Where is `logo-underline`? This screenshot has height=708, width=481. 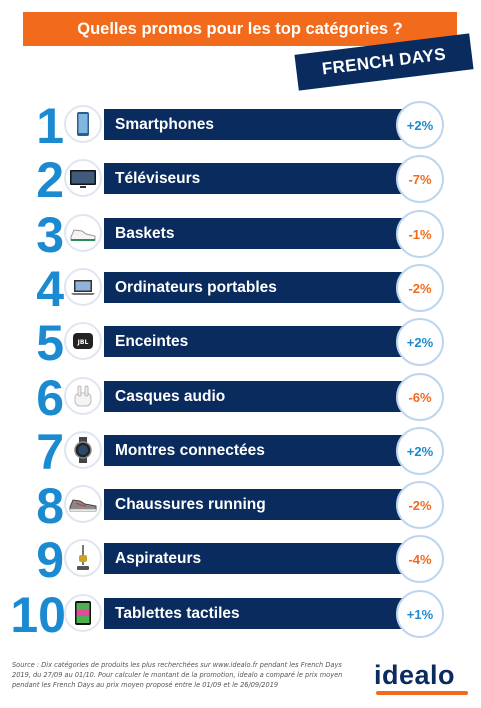
logo-underline is located at coordinates (422, 693).